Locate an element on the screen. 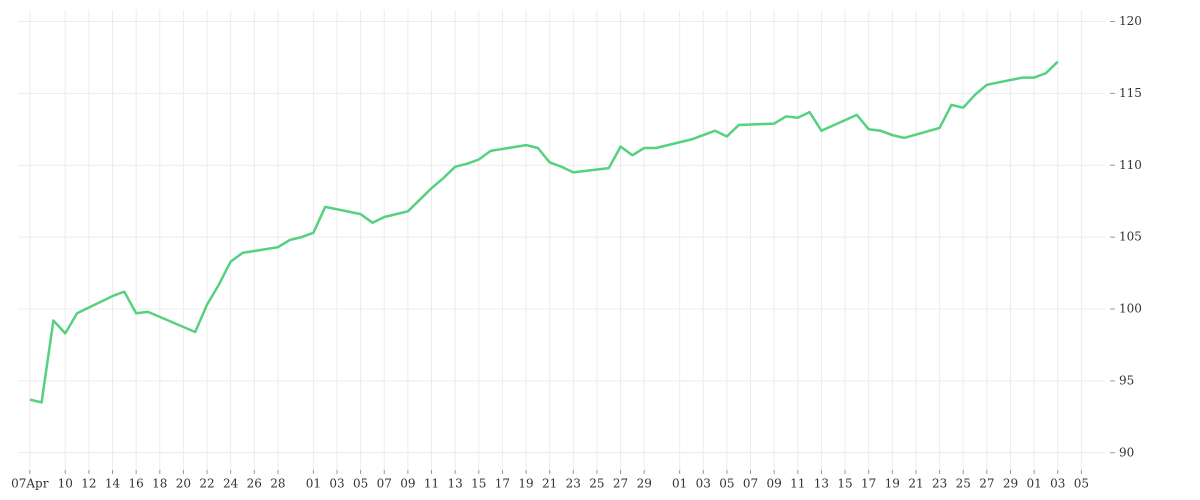 The height and width of the screenshot is (500, 1200). x-tick-label: 18 is located at coordinates (159, 484).